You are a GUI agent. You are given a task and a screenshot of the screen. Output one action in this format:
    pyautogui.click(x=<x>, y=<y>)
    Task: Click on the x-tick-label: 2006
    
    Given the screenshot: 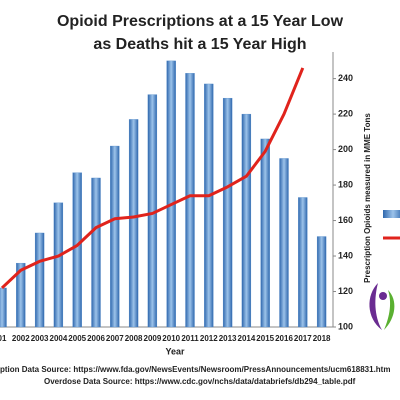 What is the action you would take?
    pyautogui.click(x=96, y=338)
    